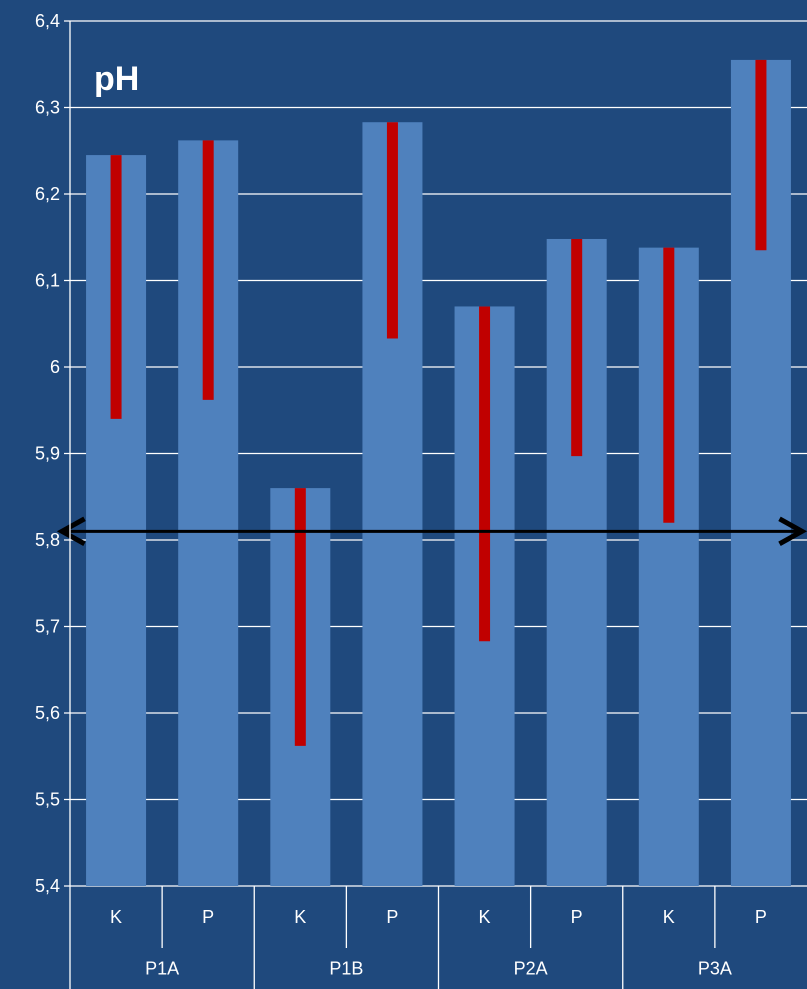  I want to click on group-label: P1A, so click(162, 969).